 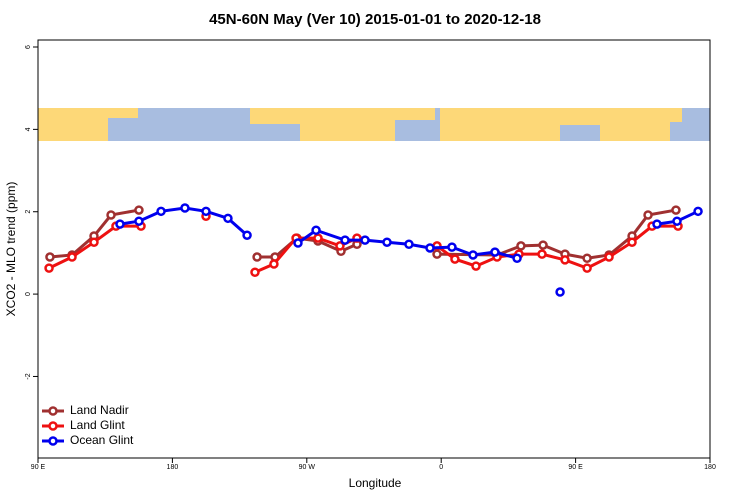 What do you see at coordinates (441, 467) in the screenshot?
I see `x-tick-label: 0` at bounding box center [441, 467].